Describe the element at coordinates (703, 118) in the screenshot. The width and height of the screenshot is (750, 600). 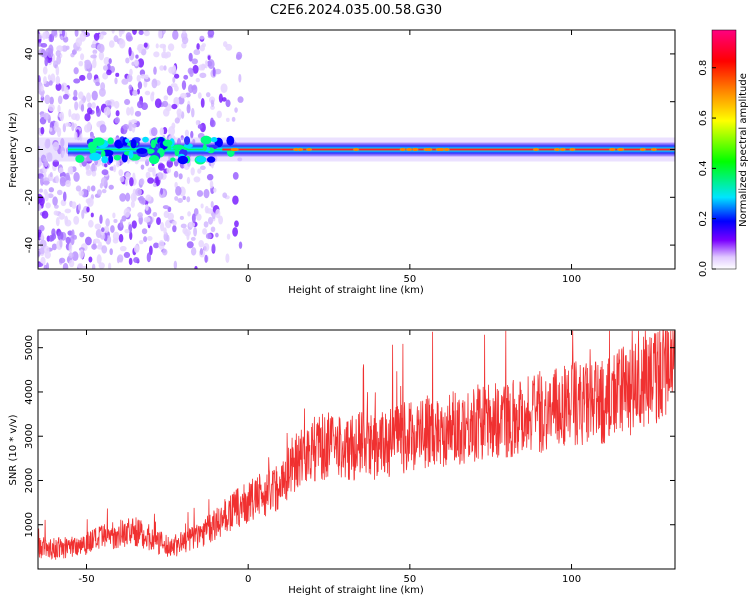
I see `colorbar-tick-label: 0.6` at that location.